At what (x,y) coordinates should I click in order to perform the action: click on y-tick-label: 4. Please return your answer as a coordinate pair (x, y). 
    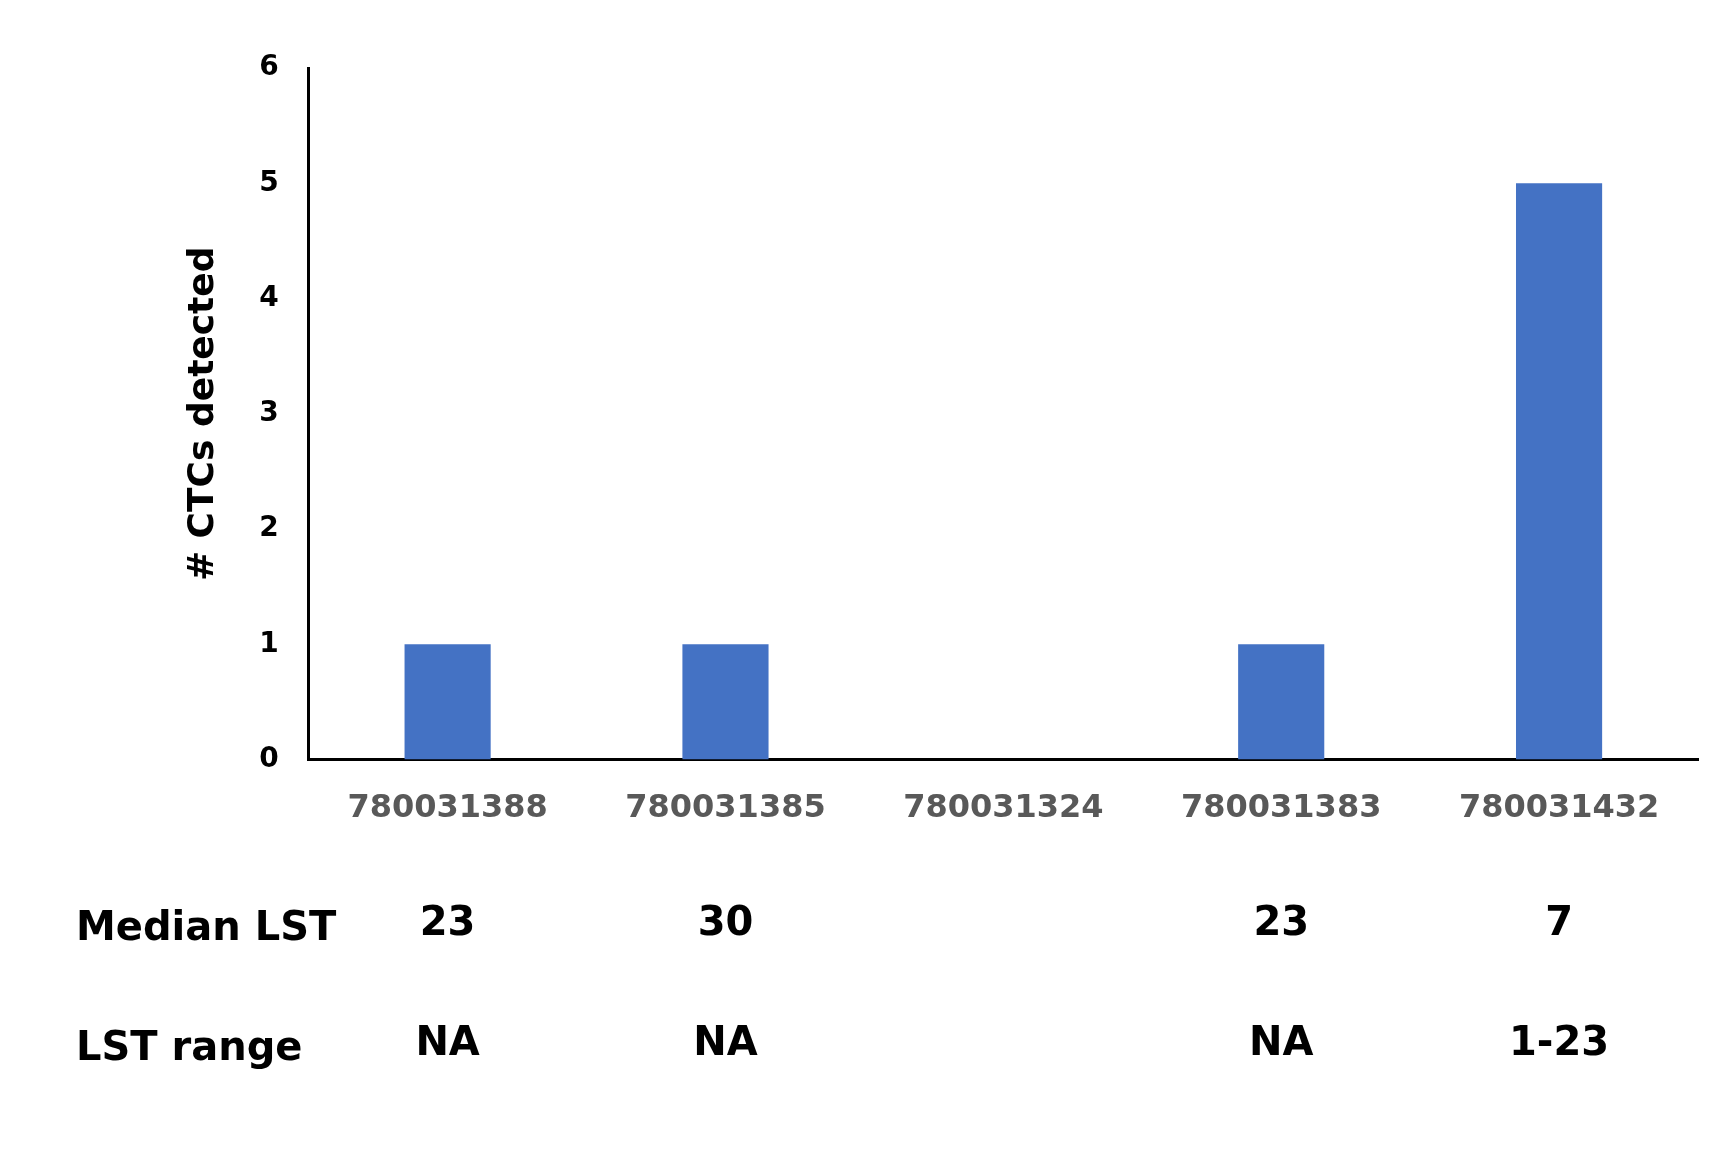
    Looking at the image, I should click on (269, 296).